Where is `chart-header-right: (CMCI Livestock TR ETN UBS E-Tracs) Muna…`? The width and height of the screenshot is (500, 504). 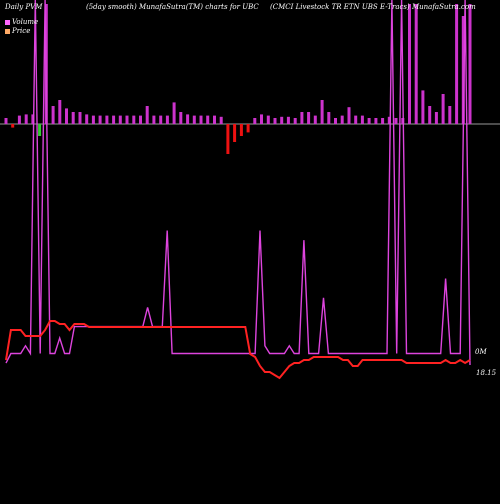
chart-header-right: (CMCI Livestock TR ETN UBS E-Tracs) Muna… is located at coordinates (373, 7).